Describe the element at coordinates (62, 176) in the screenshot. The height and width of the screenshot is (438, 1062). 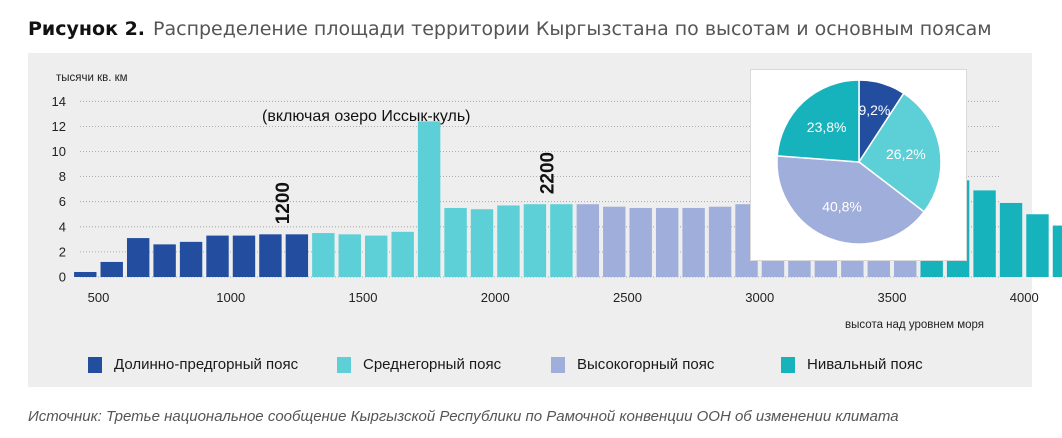
I see `y-tick-label: 8` at that location.